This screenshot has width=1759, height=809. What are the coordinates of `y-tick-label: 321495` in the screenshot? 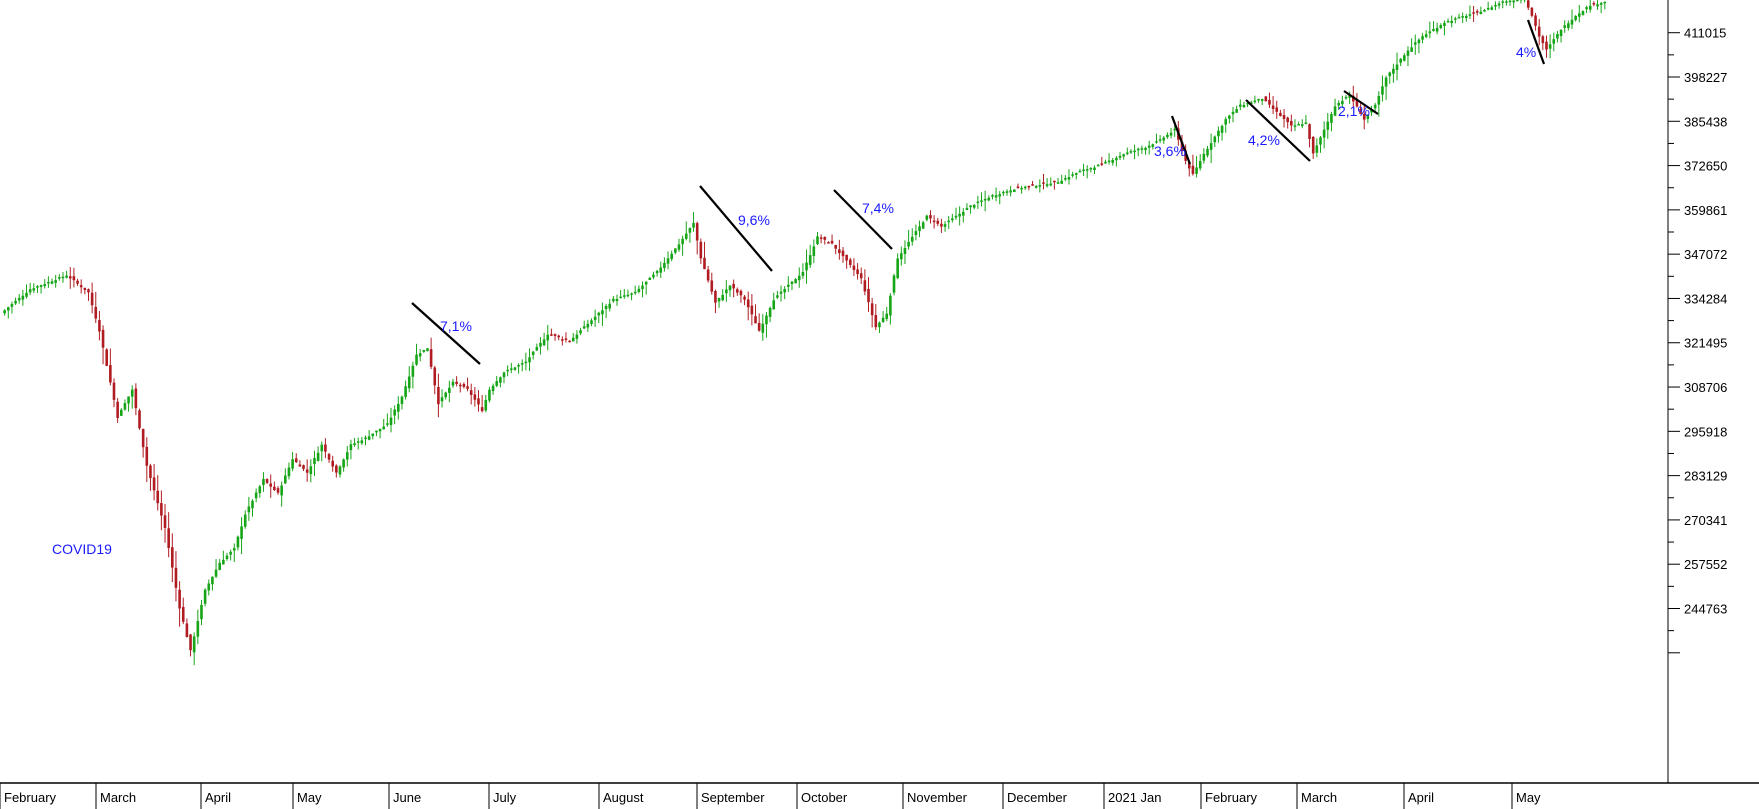 It's located at (1705, 343).